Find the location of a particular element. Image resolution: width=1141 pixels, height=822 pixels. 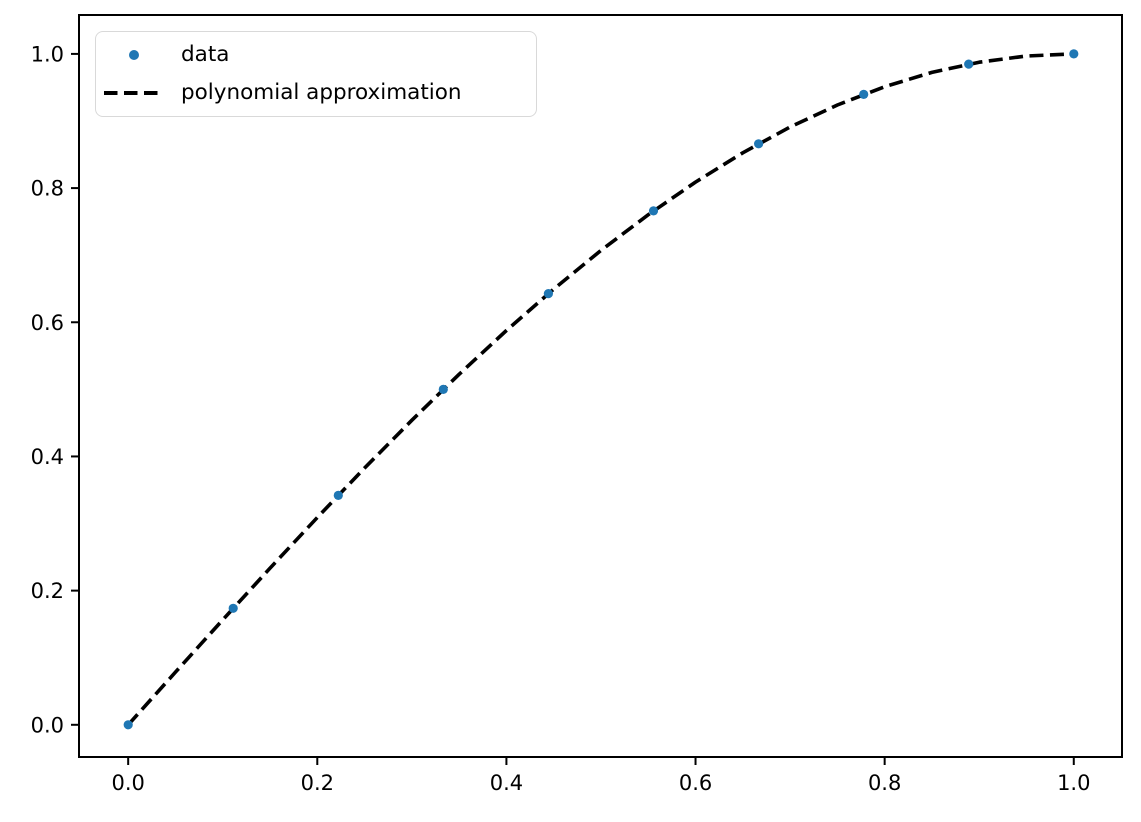

x-tick-label: 1.0 is located at coordinates (1073, 783).